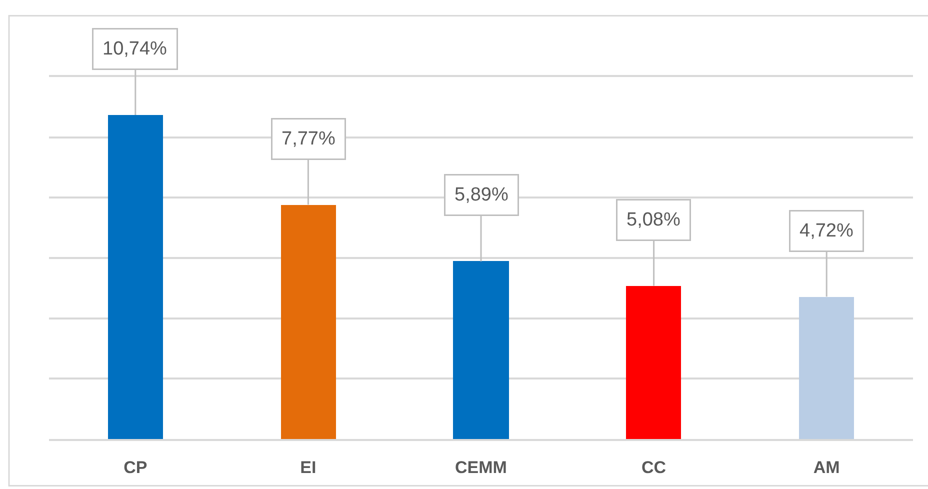  I want to click on x-tick-label: CP, so click(136, 468).